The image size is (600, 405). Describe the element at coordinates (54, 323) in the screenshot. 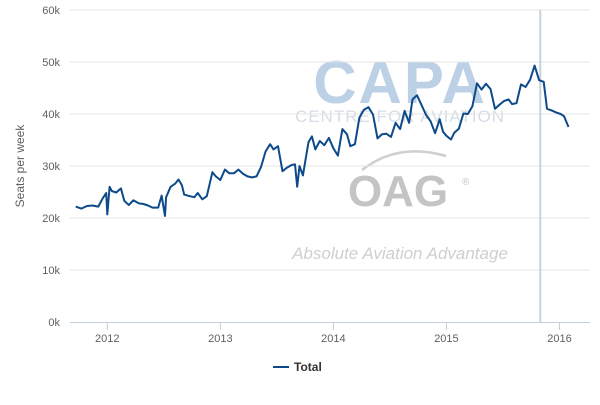

I see `y-tick-label: 0k` at that location.